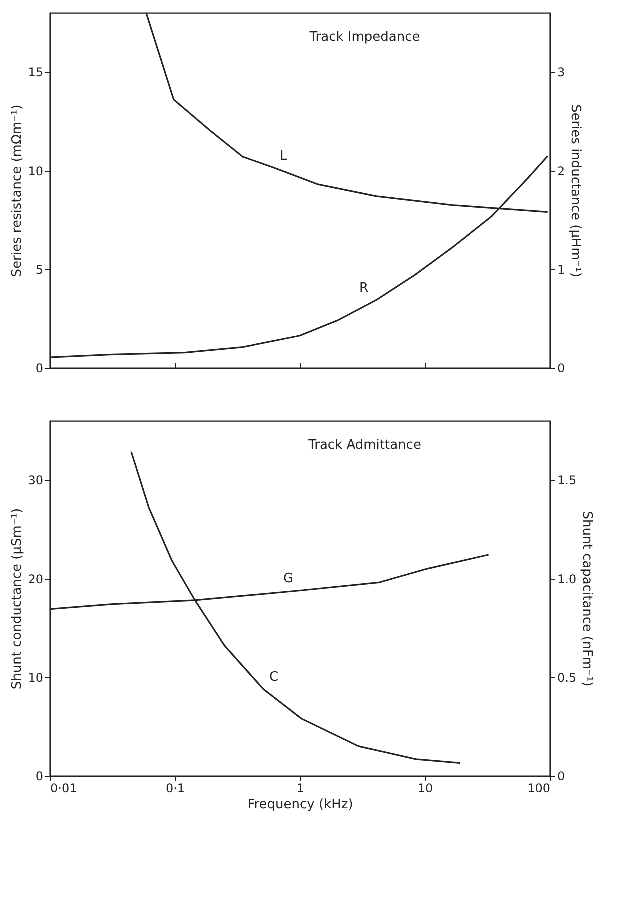  What do you see at coordinates (426, 789) in the screenshot?
I see `x-tick-label: 10` at bounding box center [426, 789].